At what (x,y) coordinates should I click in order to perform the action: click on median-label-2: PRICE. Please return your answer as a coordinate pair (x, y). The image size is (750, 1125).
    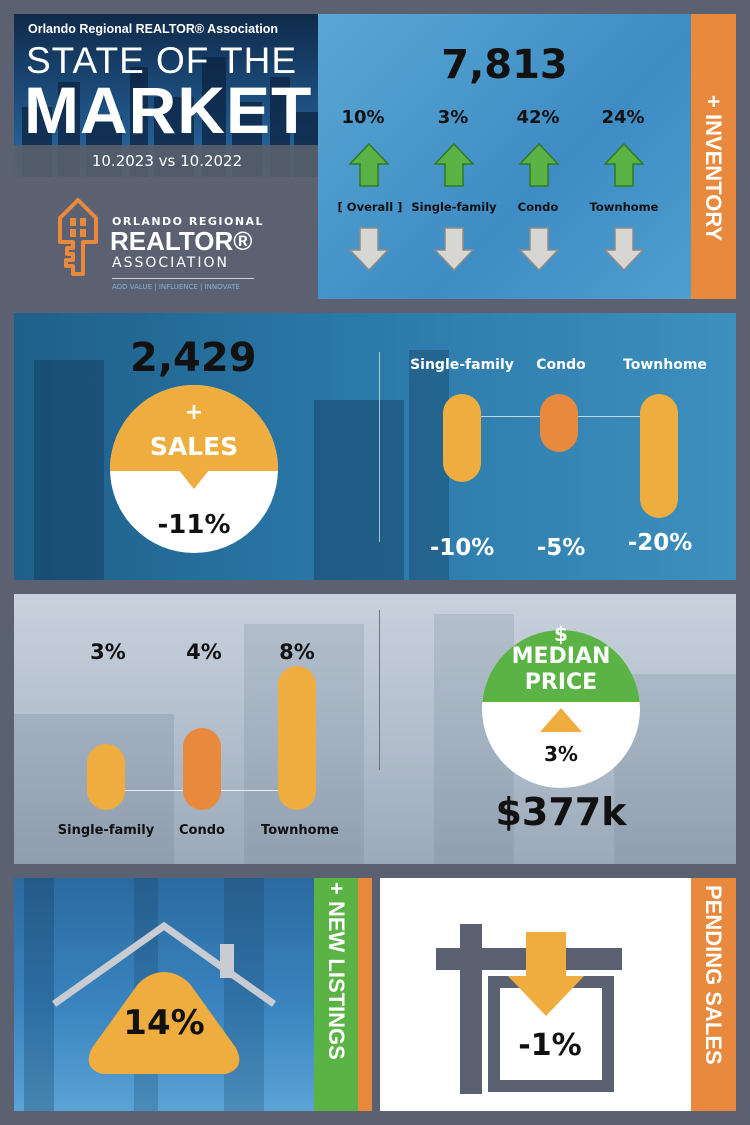
    Looking at the image, I should click on (561, 682).